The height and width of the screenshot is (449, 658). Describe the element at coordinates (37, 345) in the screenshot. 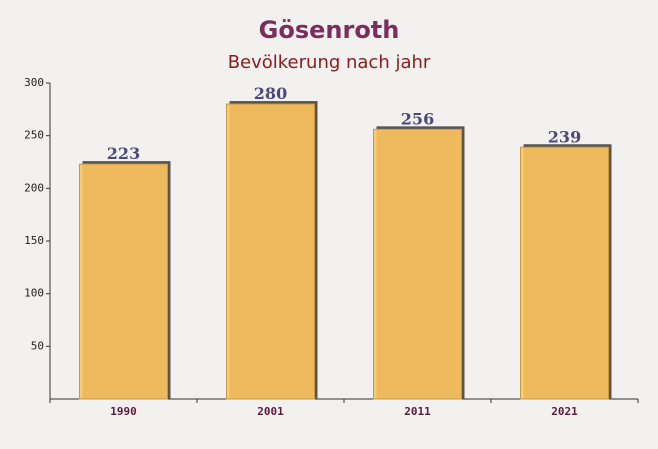

I see `y-tick-label: 50` at that location.